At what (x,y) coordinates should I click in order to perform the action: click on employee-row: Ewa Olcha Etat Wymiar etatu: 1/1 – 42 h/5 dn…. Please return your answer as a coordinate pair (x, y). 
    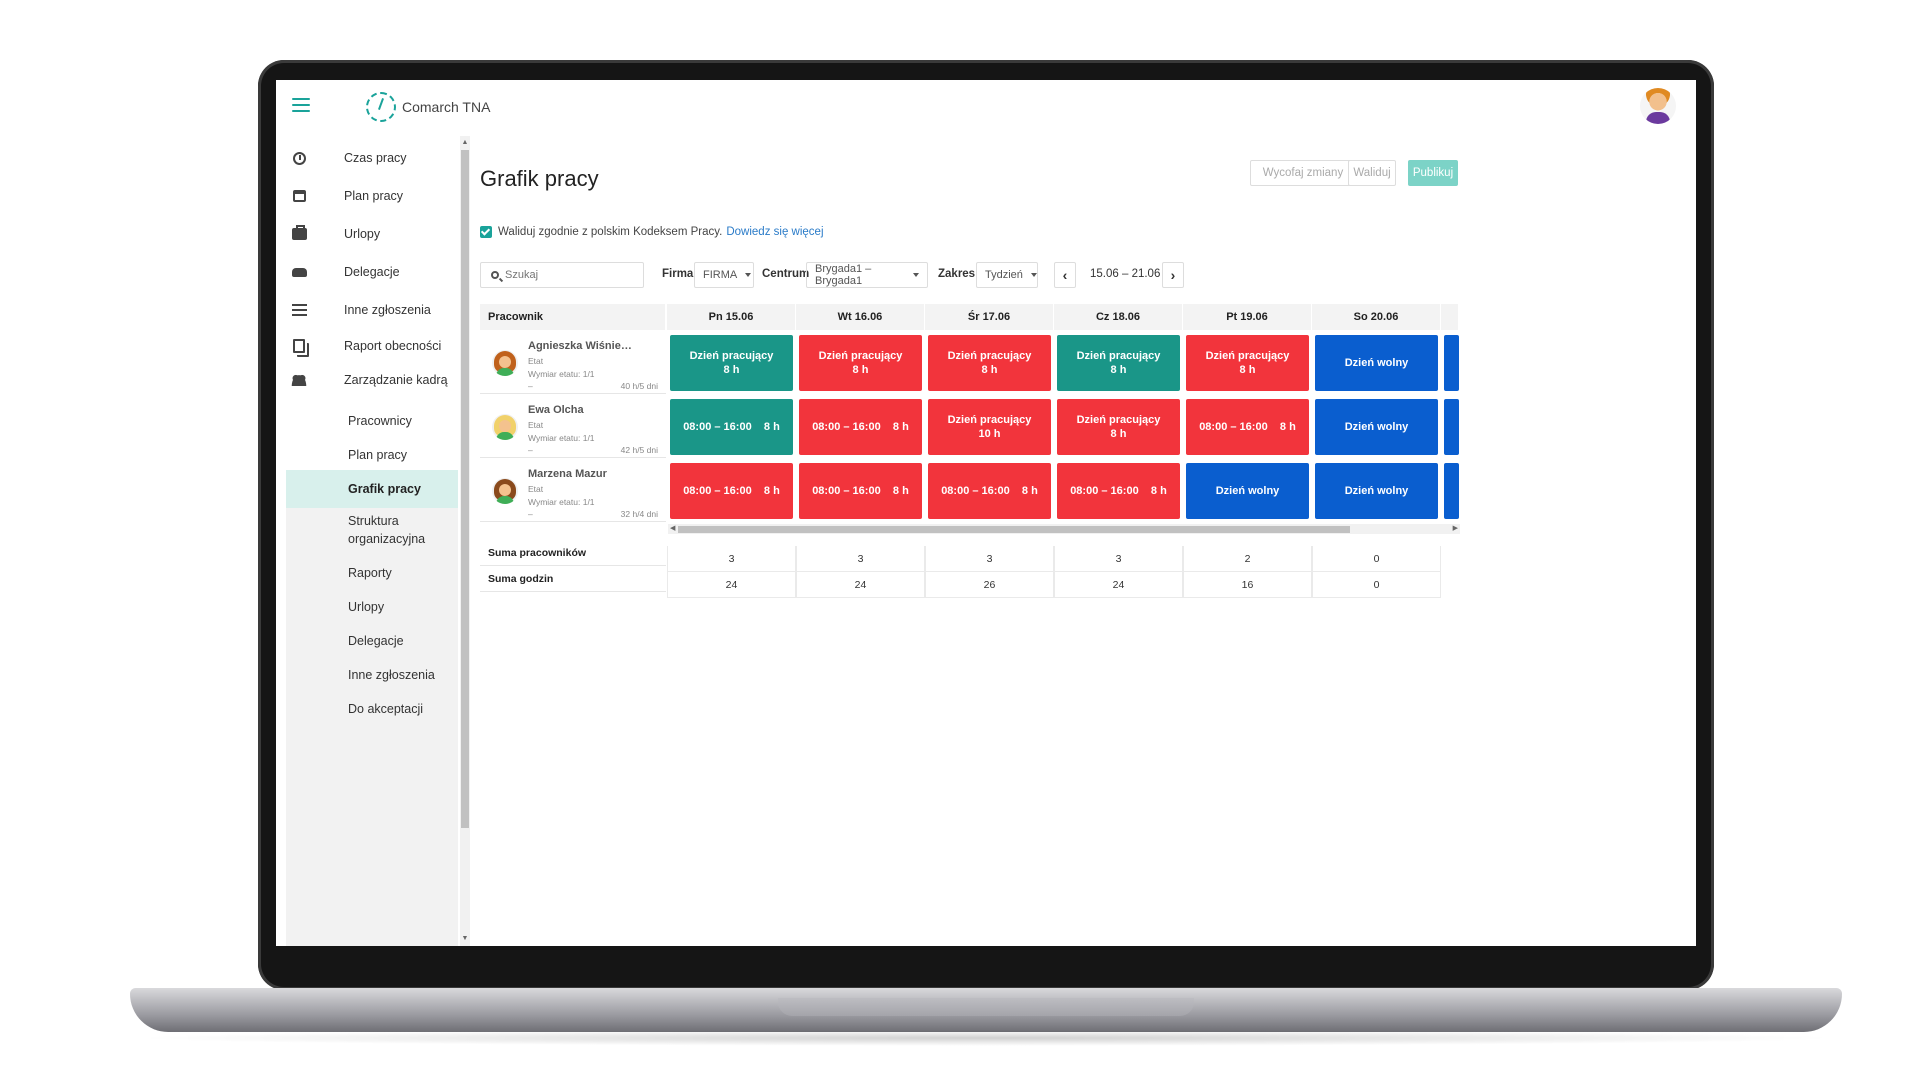
    Looking at the image, I should click on (573, 427).